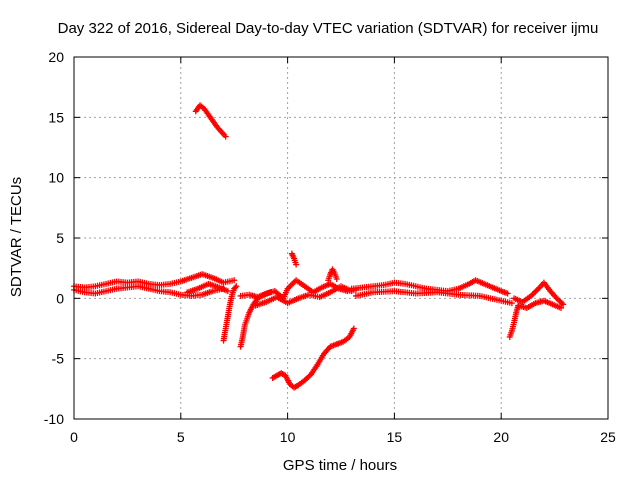  I want to click on series-tail, so click(539, 293).